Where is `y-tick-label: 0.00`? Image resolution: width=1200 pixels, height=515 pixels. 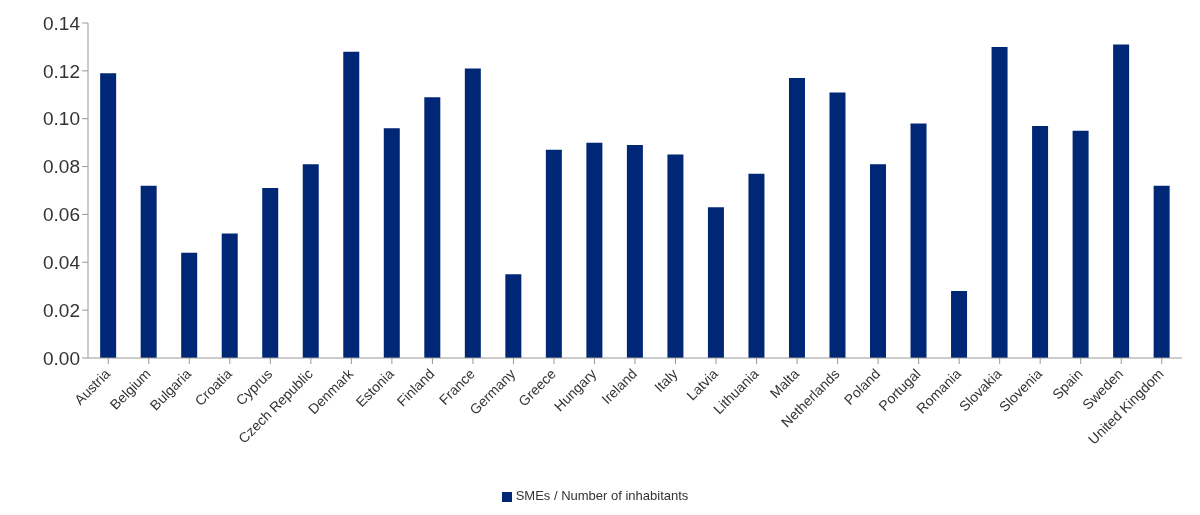 y-tick-label: 0.00 is located at coordinates (61, 358).